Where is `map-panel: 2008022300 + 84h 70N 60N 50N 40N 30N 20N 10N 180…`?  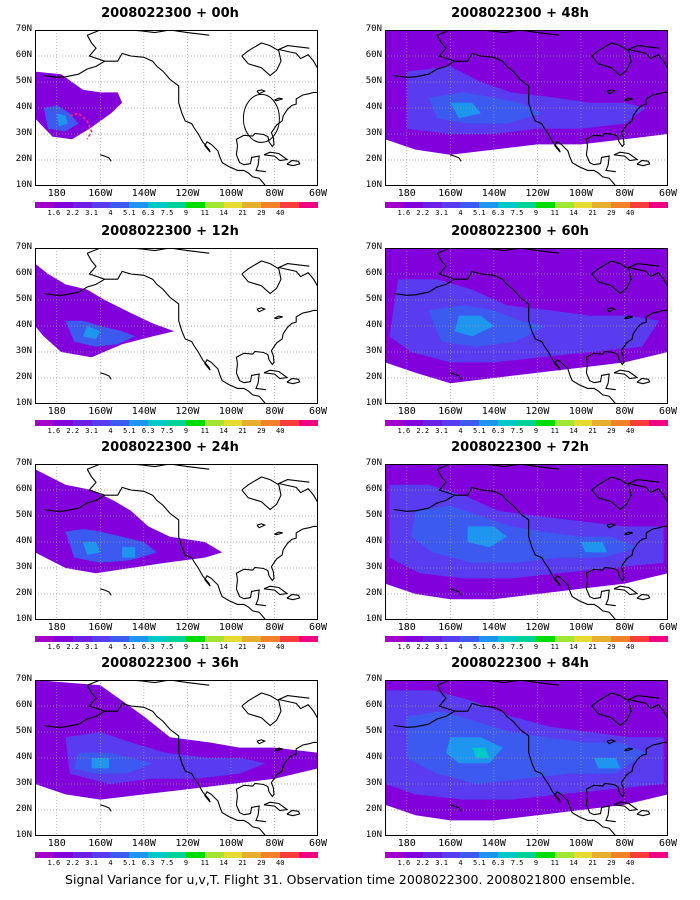
map-panel: 2008022300 + 84h 70N 60N 50N 40N 30N 20N 10N 180… is located at coordinates (520, 765).